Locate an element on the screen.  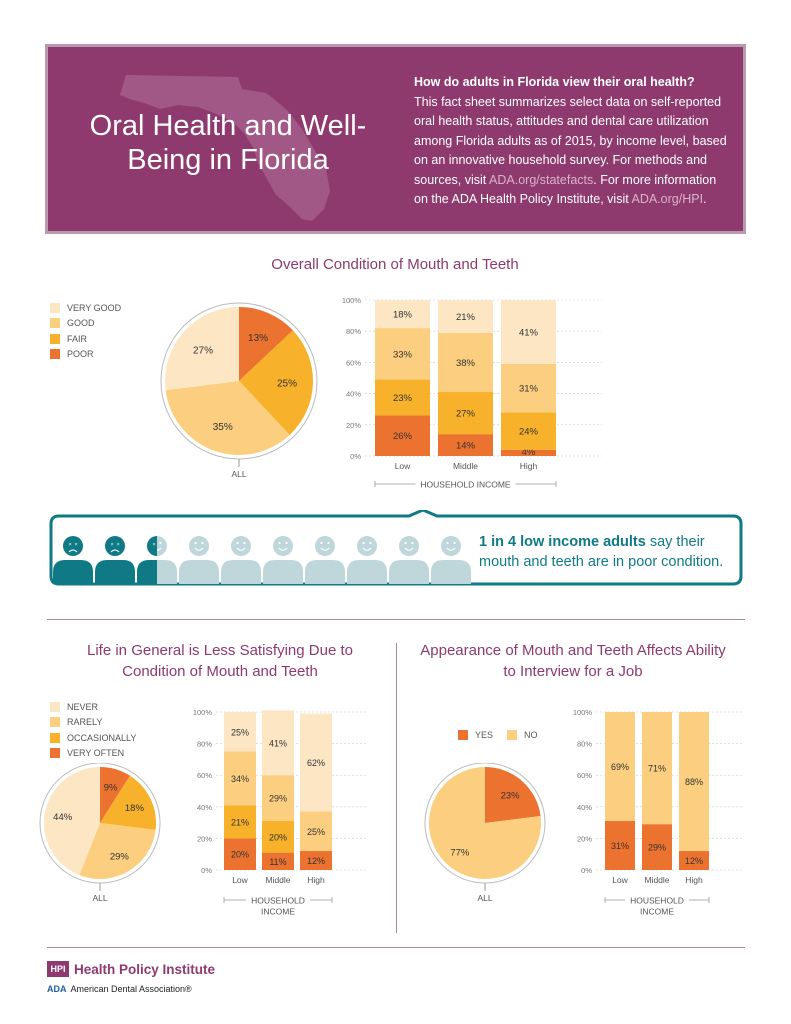
y-tick-label: 60% is located at coordinates (353, 362).